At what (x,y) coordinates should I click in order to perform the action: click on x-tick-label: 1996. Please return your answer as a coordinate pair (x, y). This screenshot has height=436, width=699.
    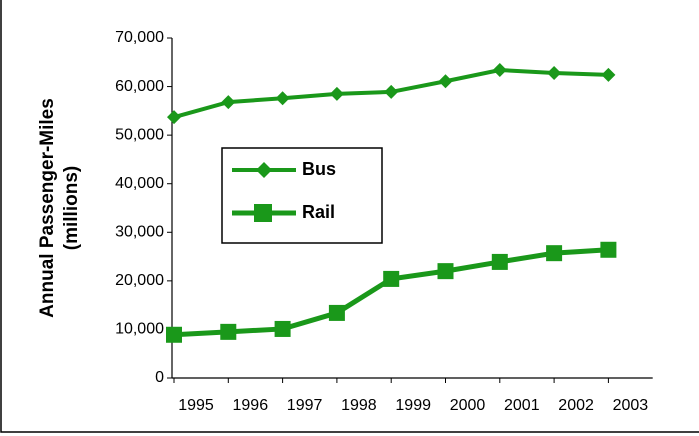
    Looking at the image, I should click on (251, 405).